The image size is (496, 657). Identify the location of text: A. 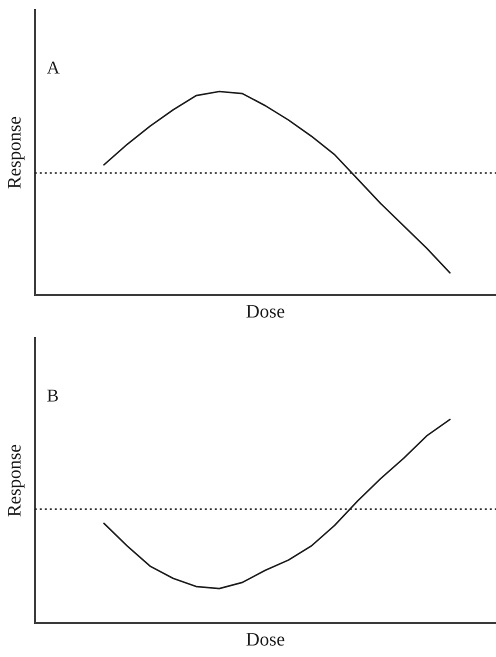
(53, 68).